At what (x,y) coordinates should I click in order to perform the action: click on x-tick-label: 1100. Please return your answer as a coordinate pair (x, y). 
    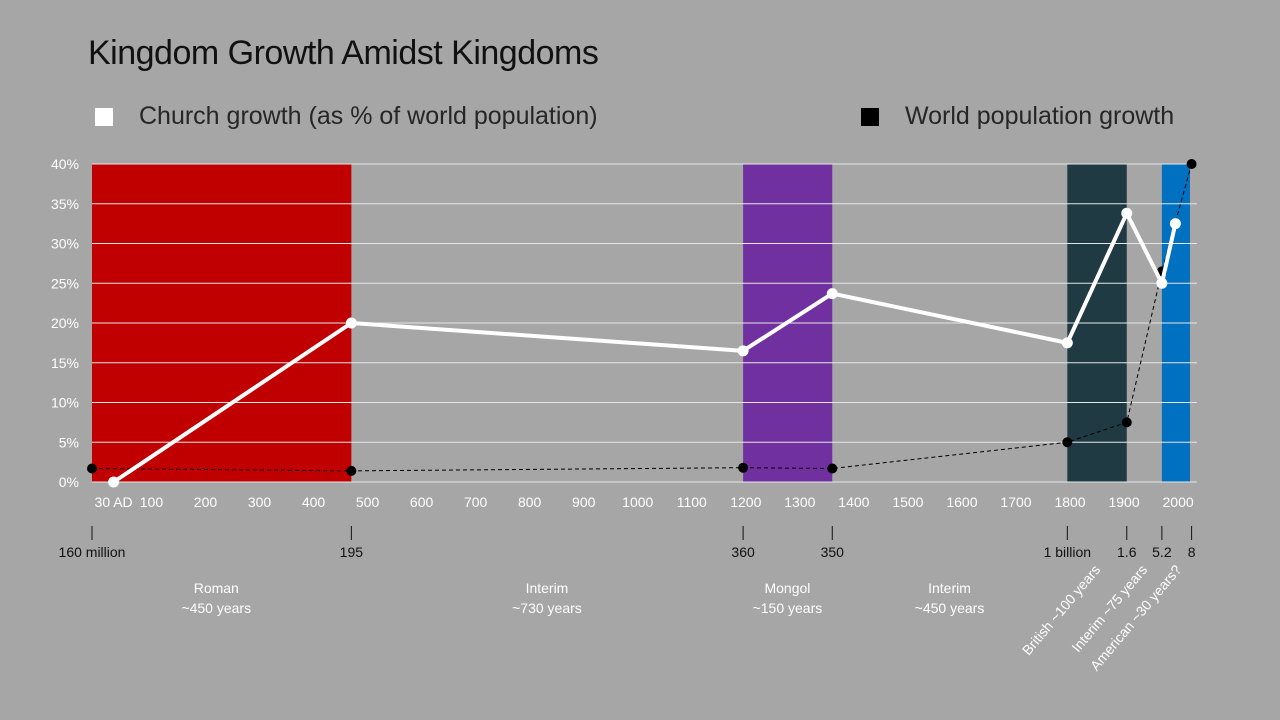
    Looking at the image, I should click on (692, 502).